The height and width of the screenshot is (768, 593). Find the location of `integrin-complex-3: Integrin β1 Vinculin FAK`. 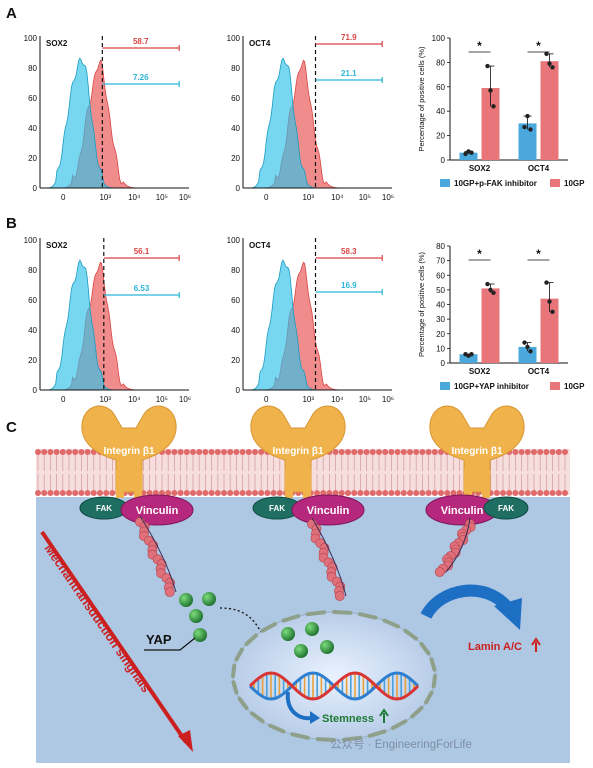

integrin-complex-3: Integrin β1 Vinculin FAK is located at coordinates (477, 491).